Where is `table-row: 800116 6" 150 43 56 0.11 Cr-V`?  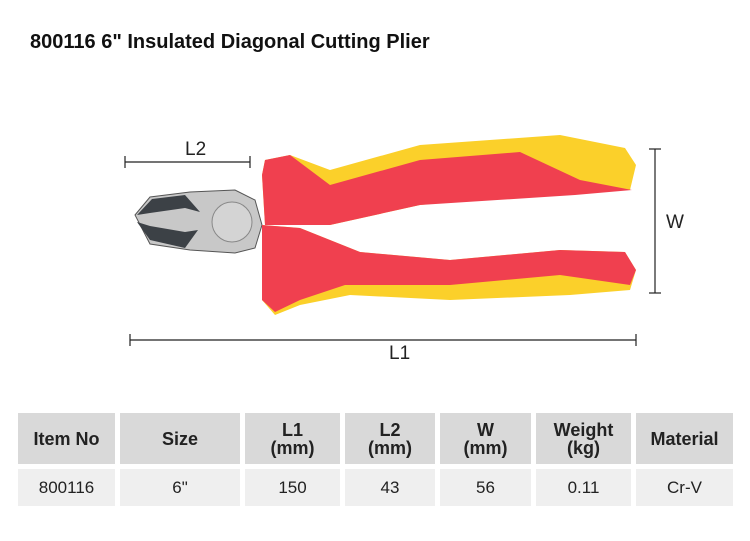 table-row: 800116 6" 150 43 56 0.11 Cr-V is located at coordinates (375, 487).